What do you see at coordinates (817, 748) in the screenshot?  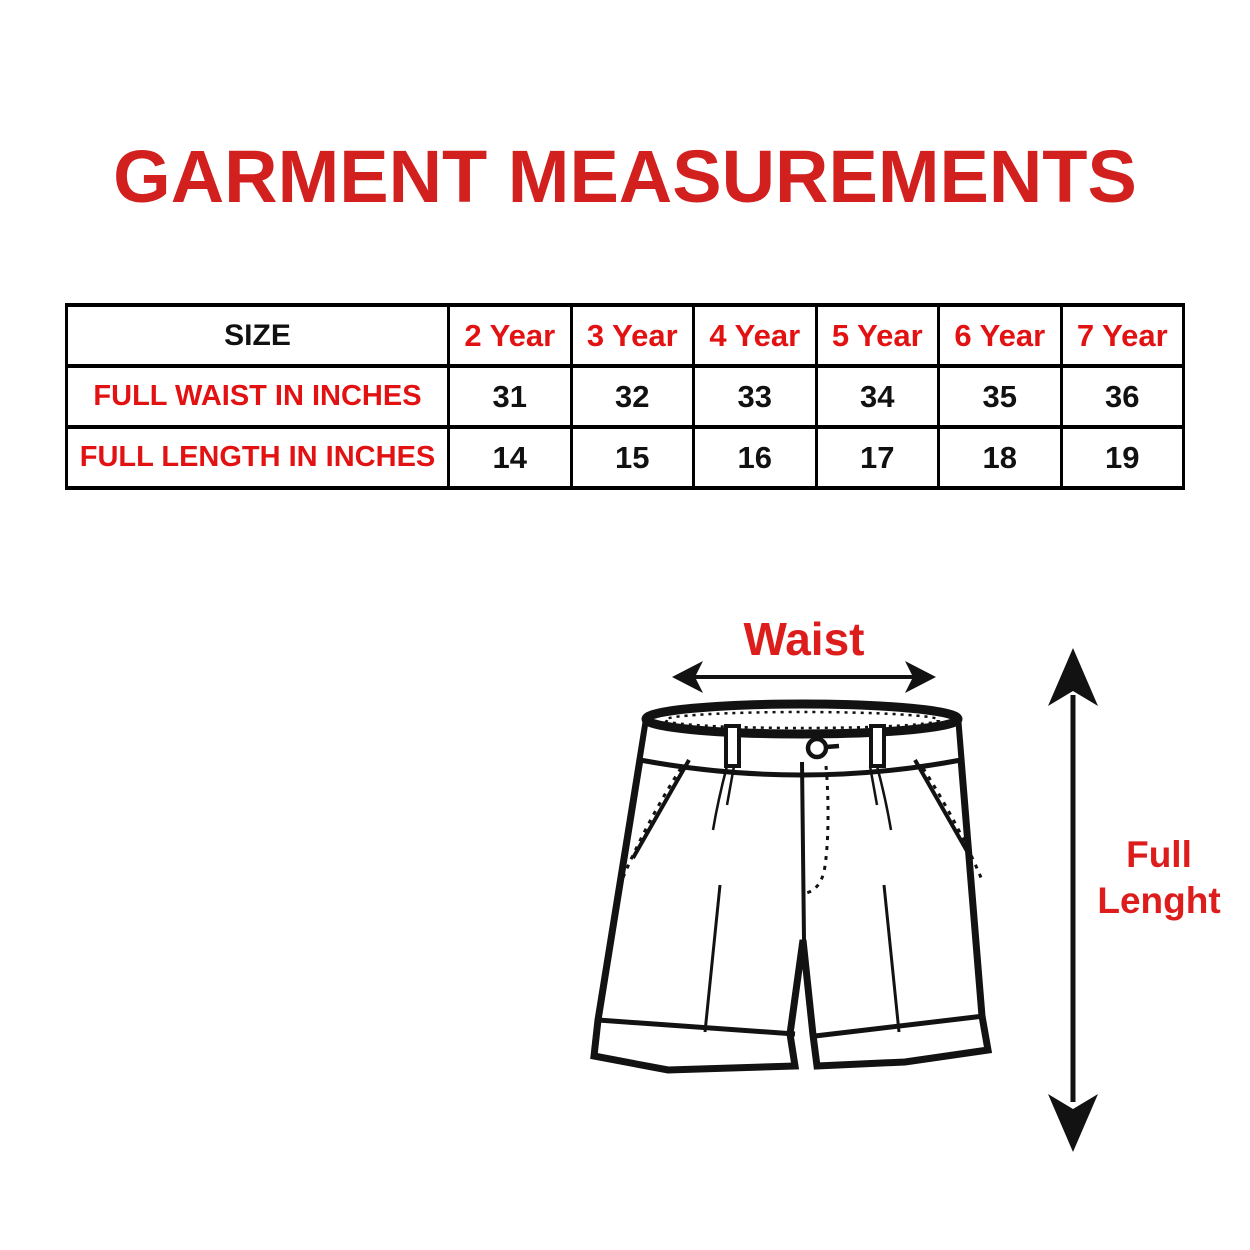 I see `button` at bounding box center [817, 748].